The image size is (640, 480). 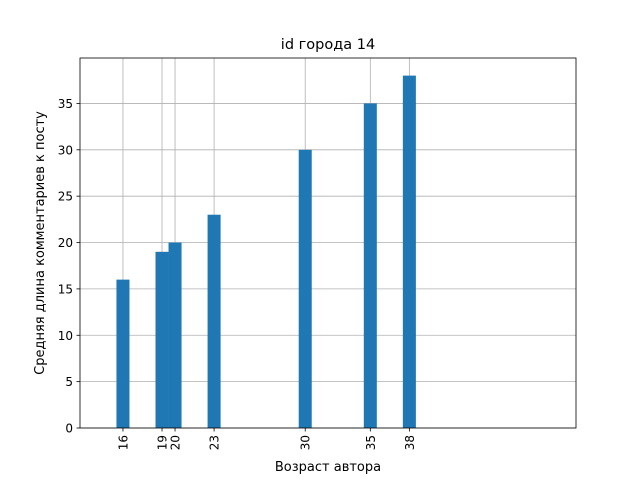 What do you see at coordinates (306, 442) in the screenshot?
I see `x-tick-label: 30` at bounding box center [306, 442].